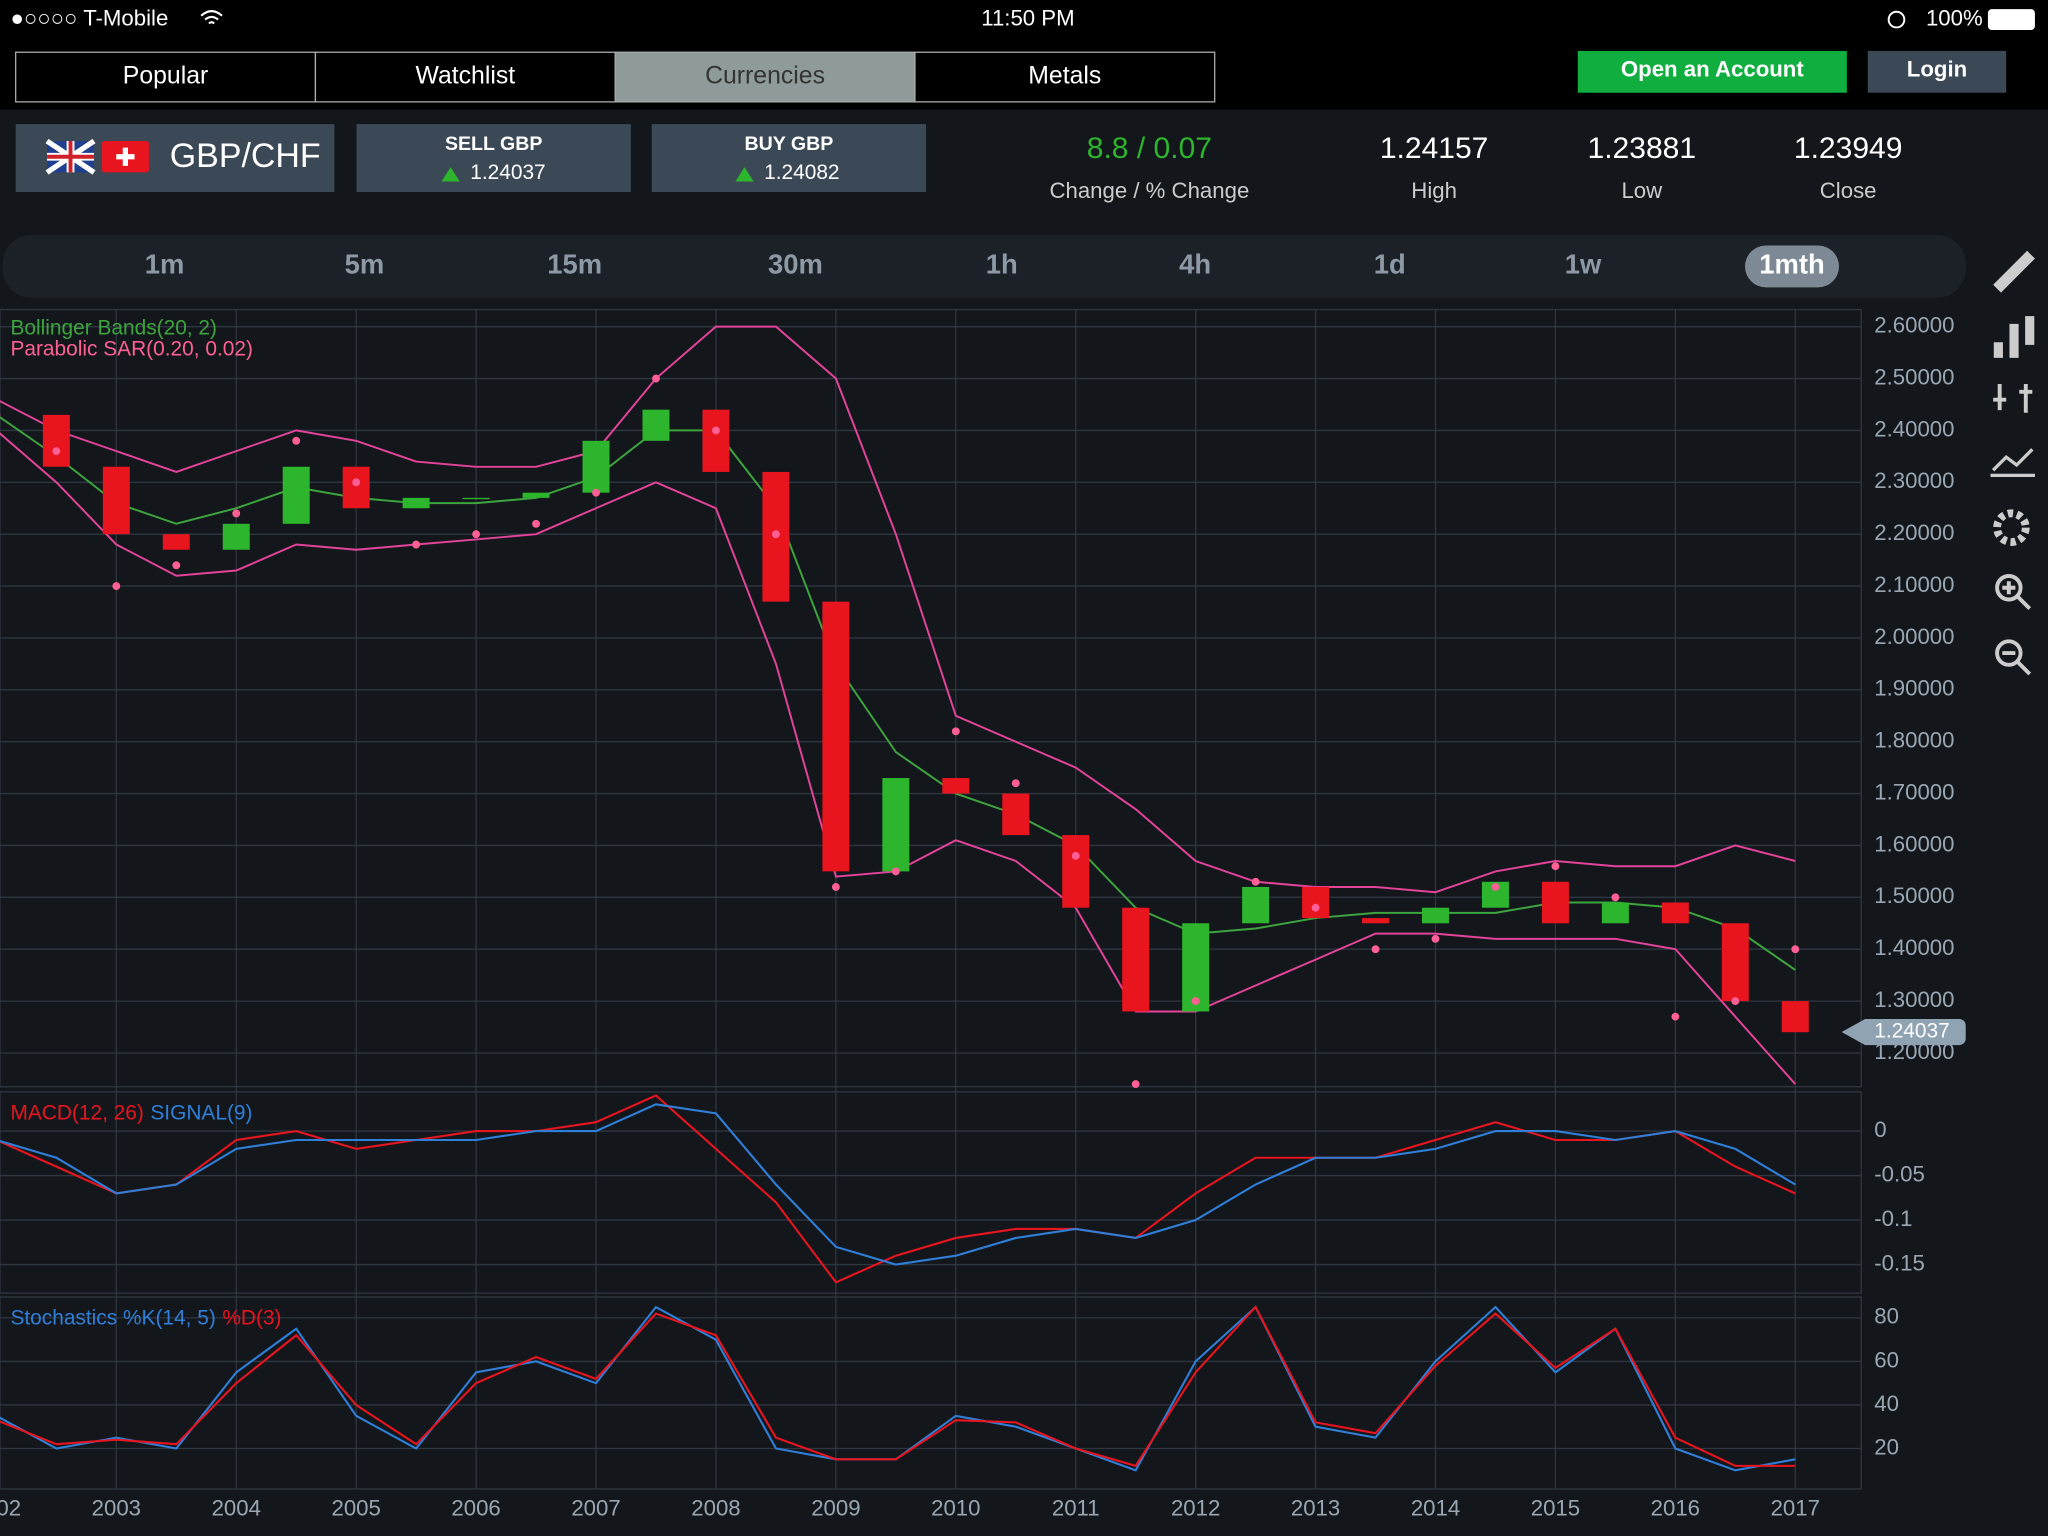 This screenshot has width=2048, height=1536. I want to click on tab-label: Popular, so click(165, 76).